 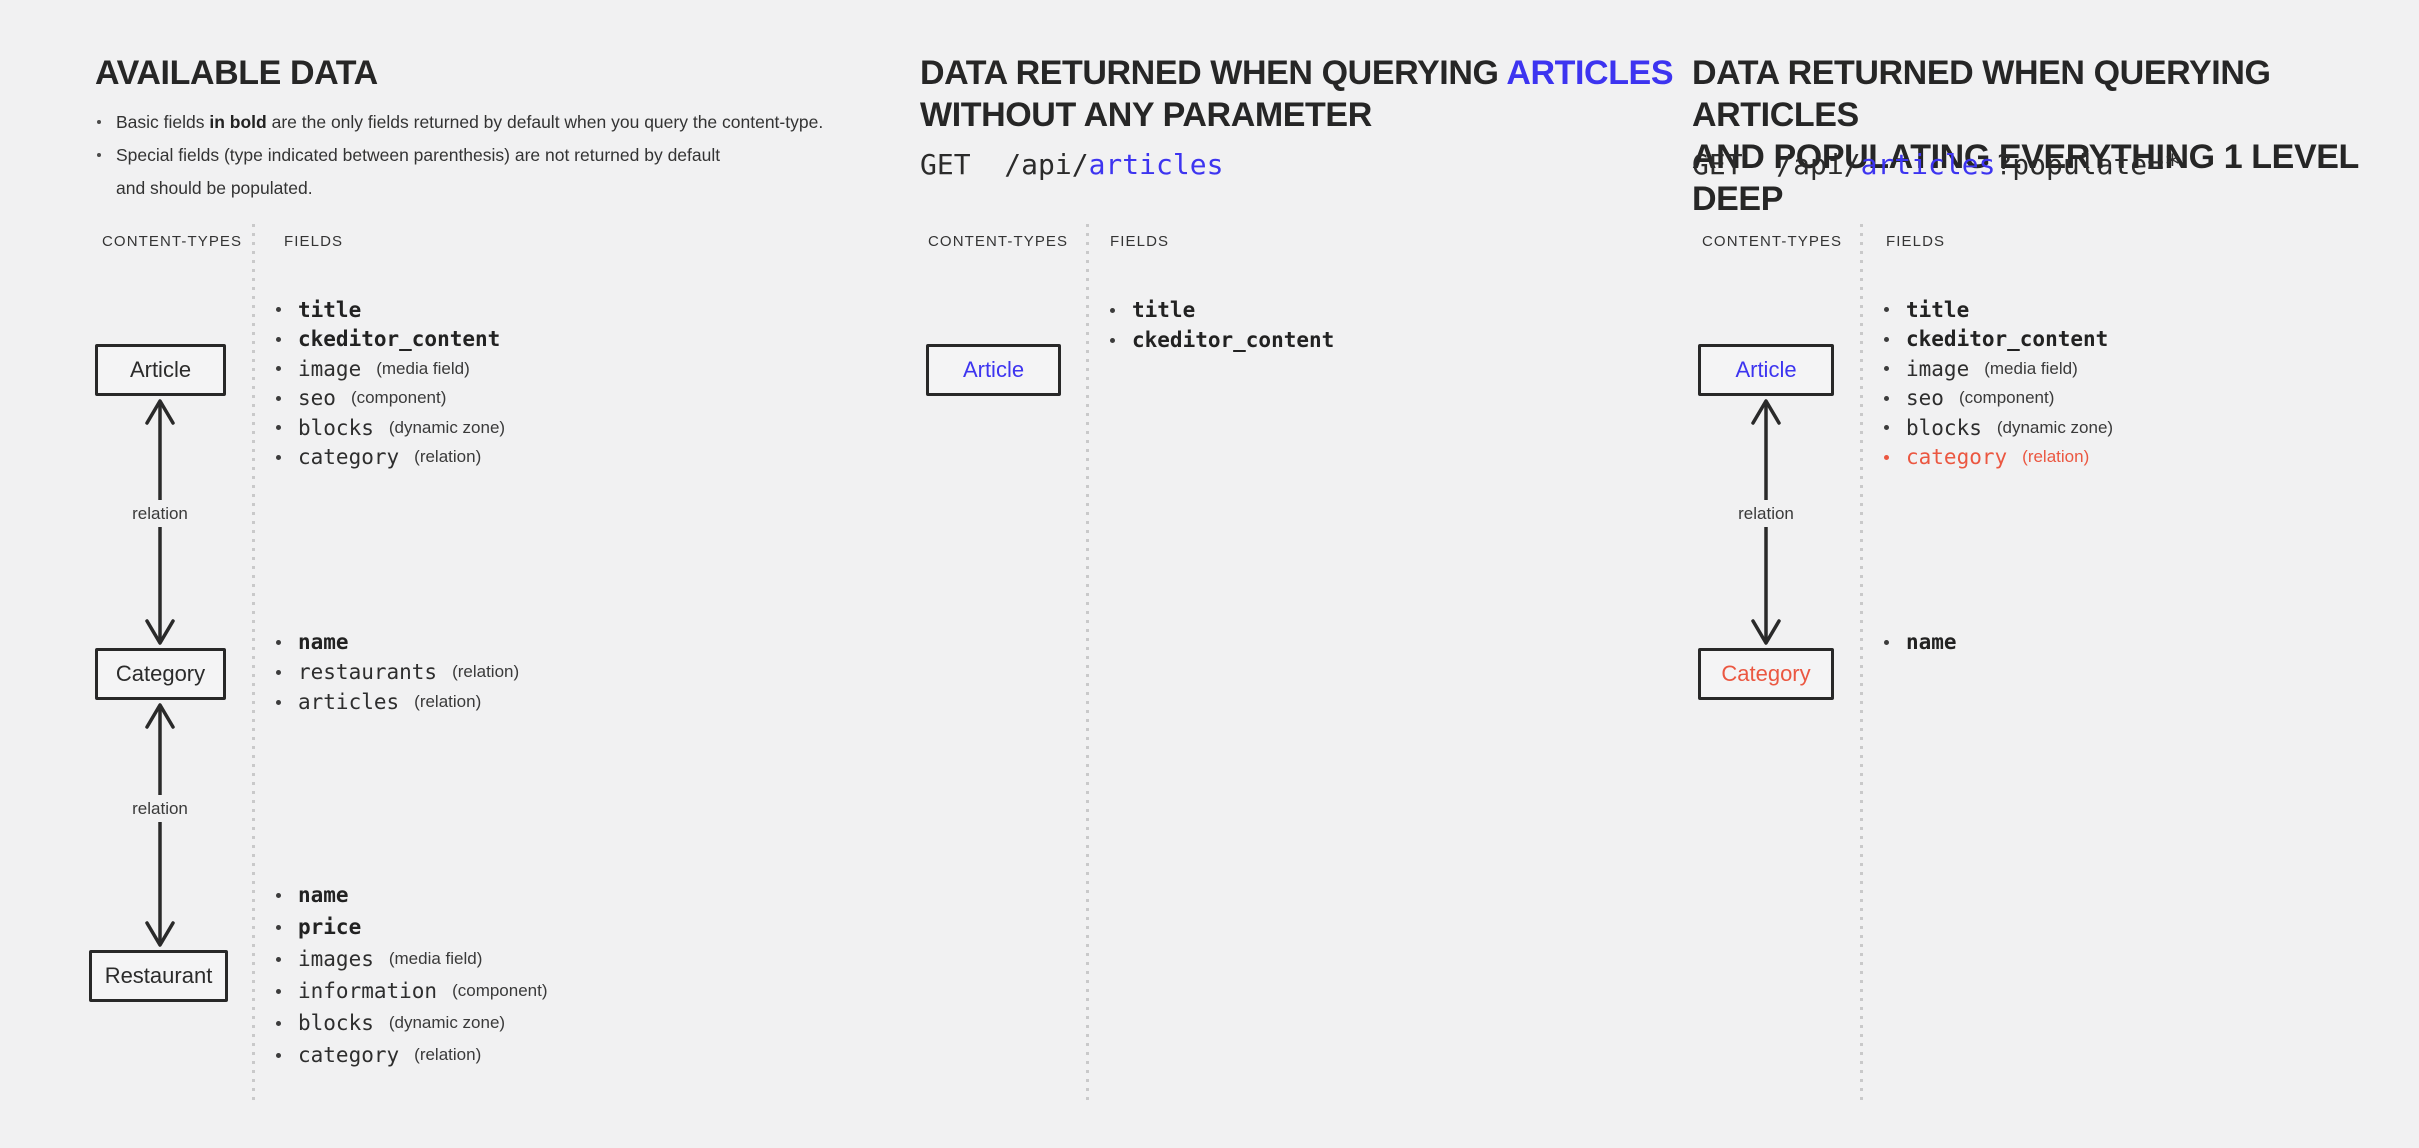 What do you see at coordinates (1981, 94) in the screenshot?
I see `column3-title-line1: DATA RETURNED WHEN QUERYING ARTICLES` at bounding box center [1981, 94].